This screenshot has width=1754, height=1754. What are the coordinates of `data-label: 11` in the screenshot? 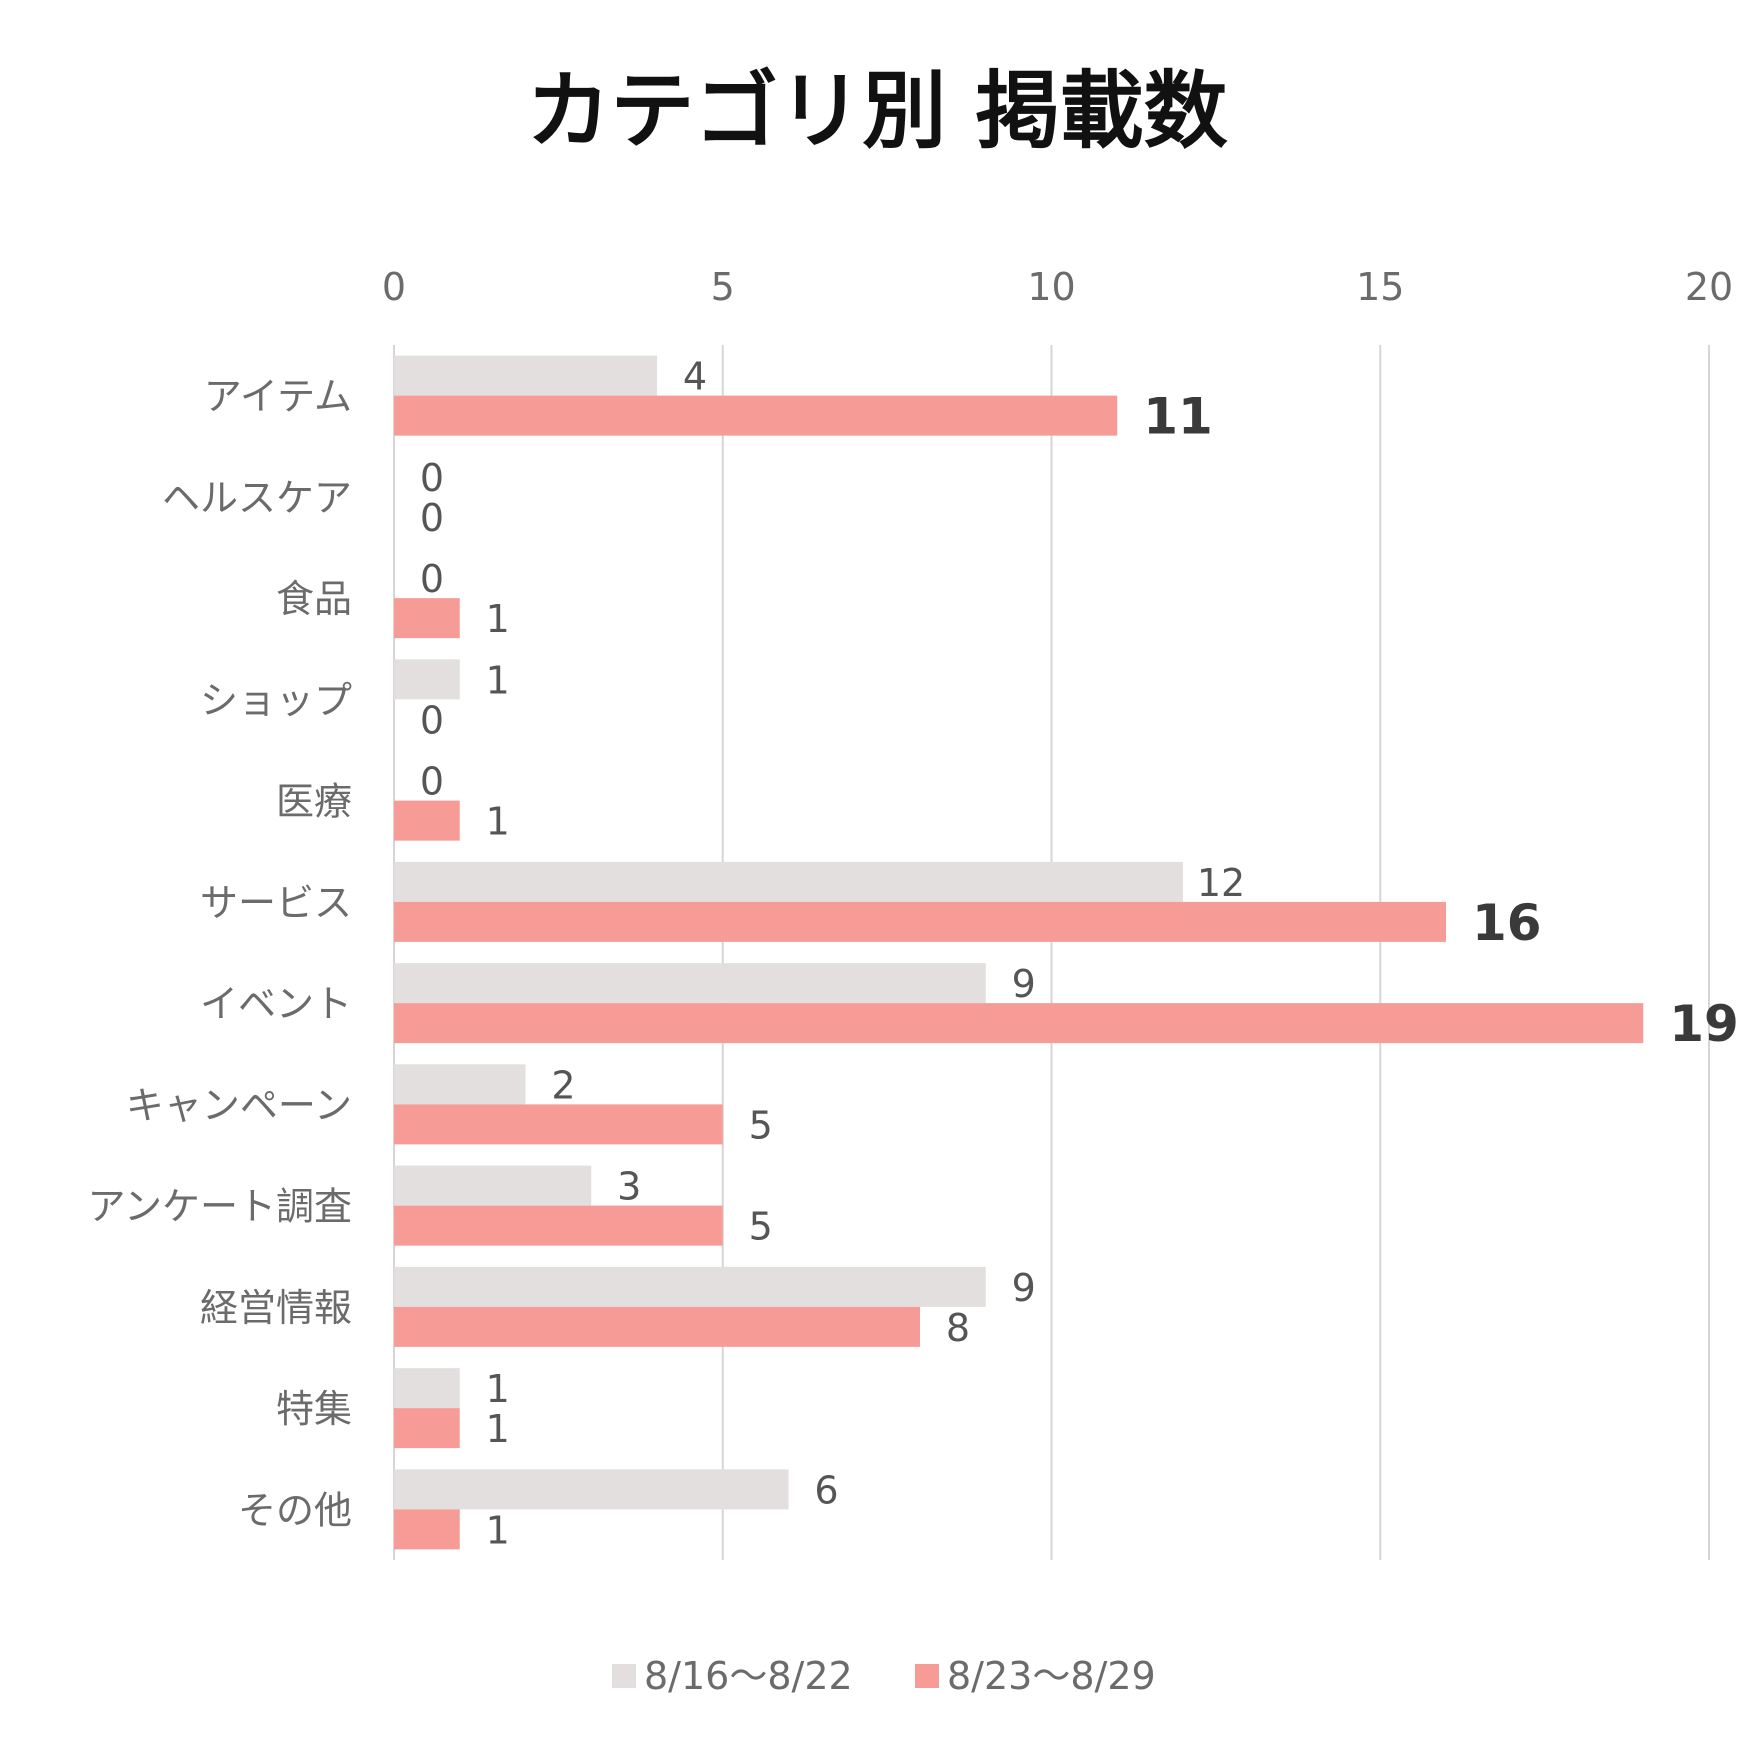 It's located at (1178, 417).